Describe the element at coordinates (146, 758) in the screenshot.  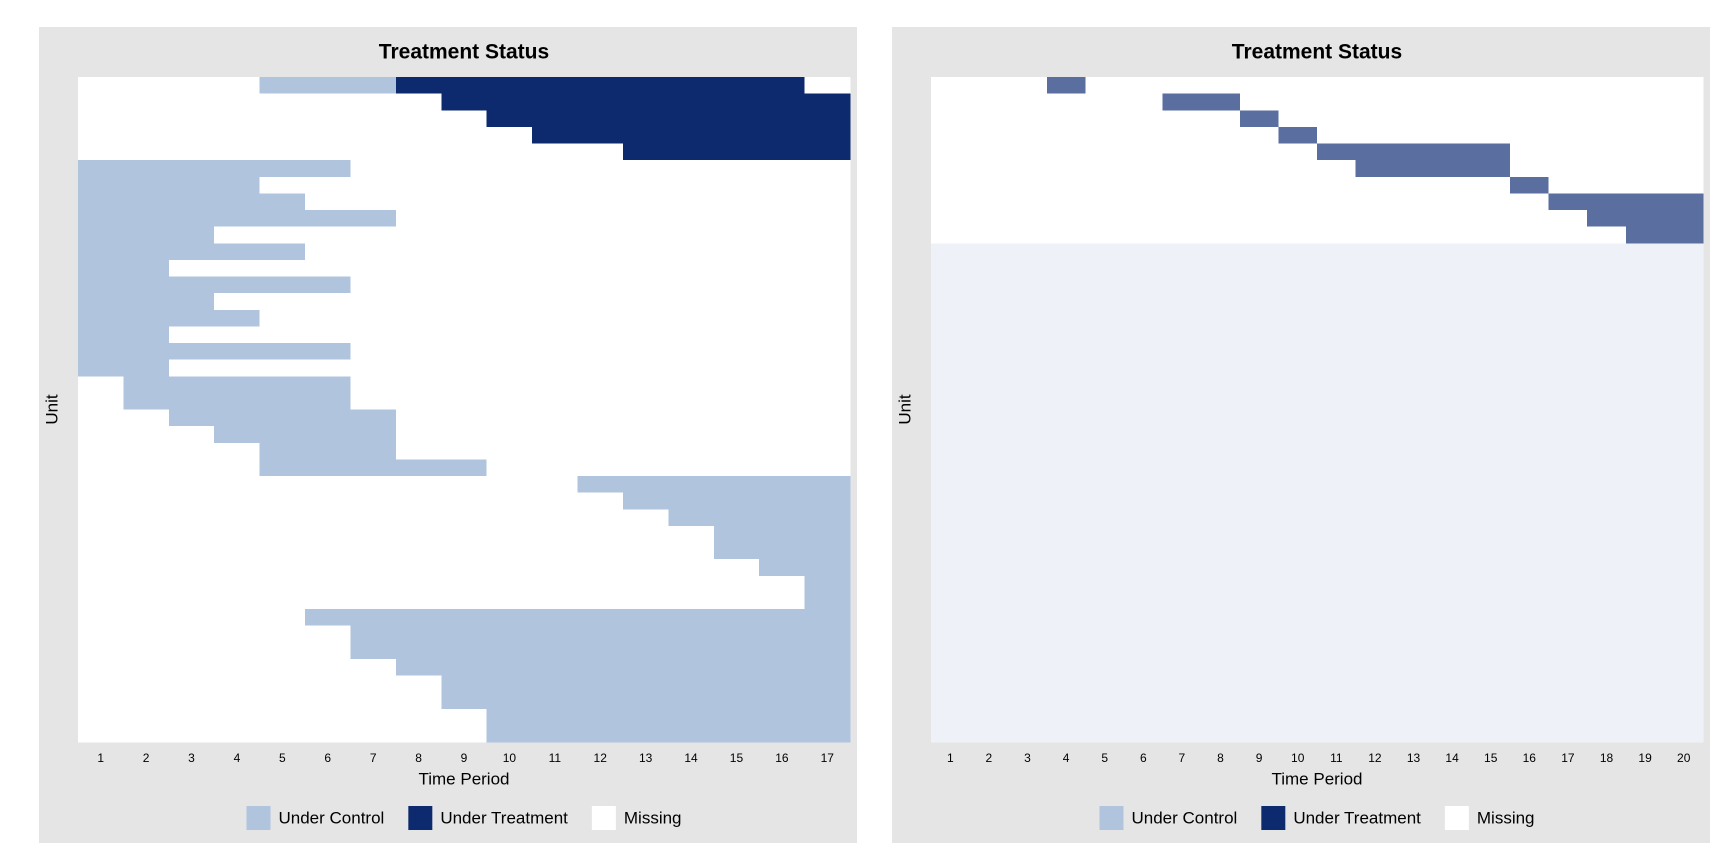
I see `x-tick-label: 2` at that location.